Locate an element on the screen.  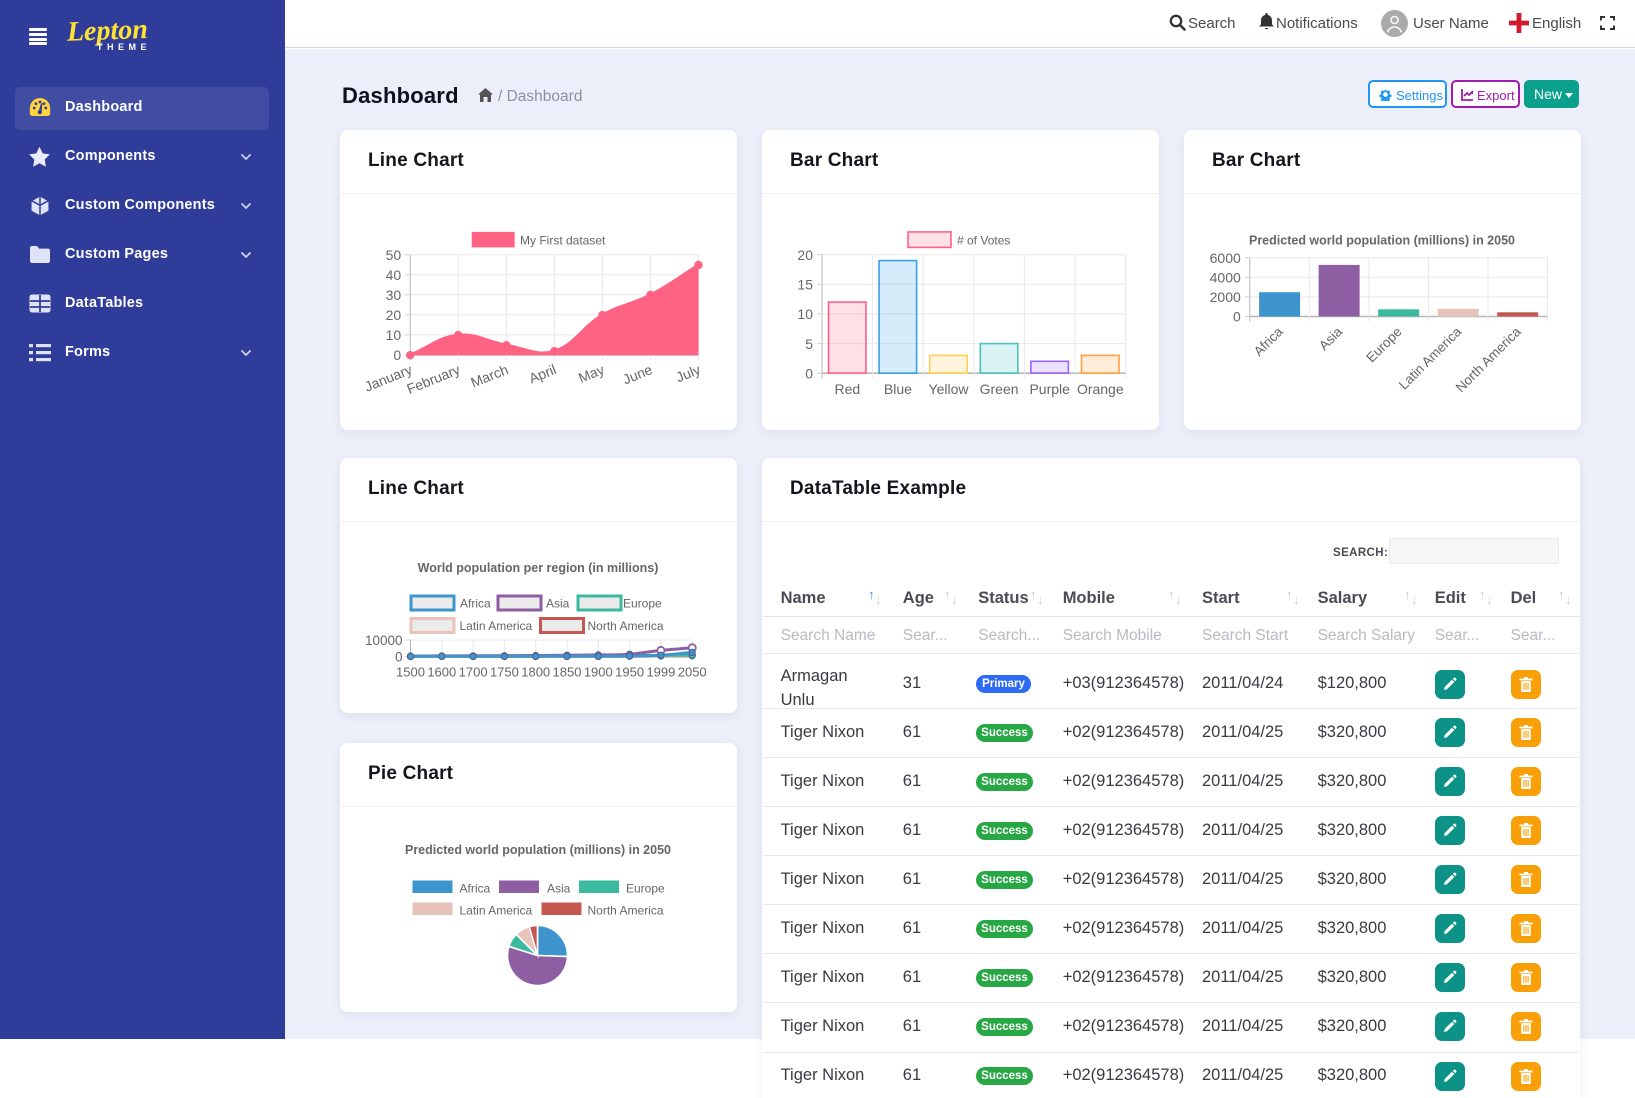
svg-text: Orange is located at coordinates (1100, 389).